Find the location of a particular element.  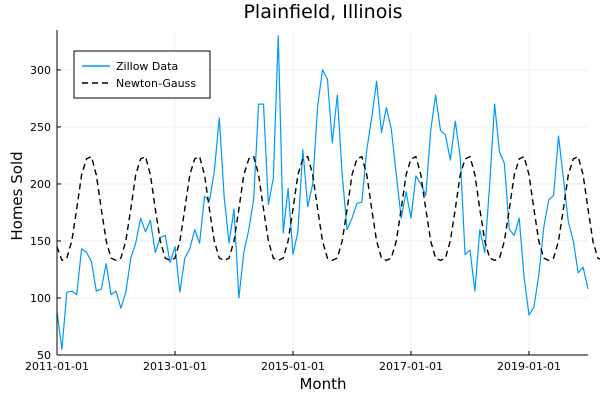

chart-title: Plainfield, Illinois is located at coordinates (322, 12).